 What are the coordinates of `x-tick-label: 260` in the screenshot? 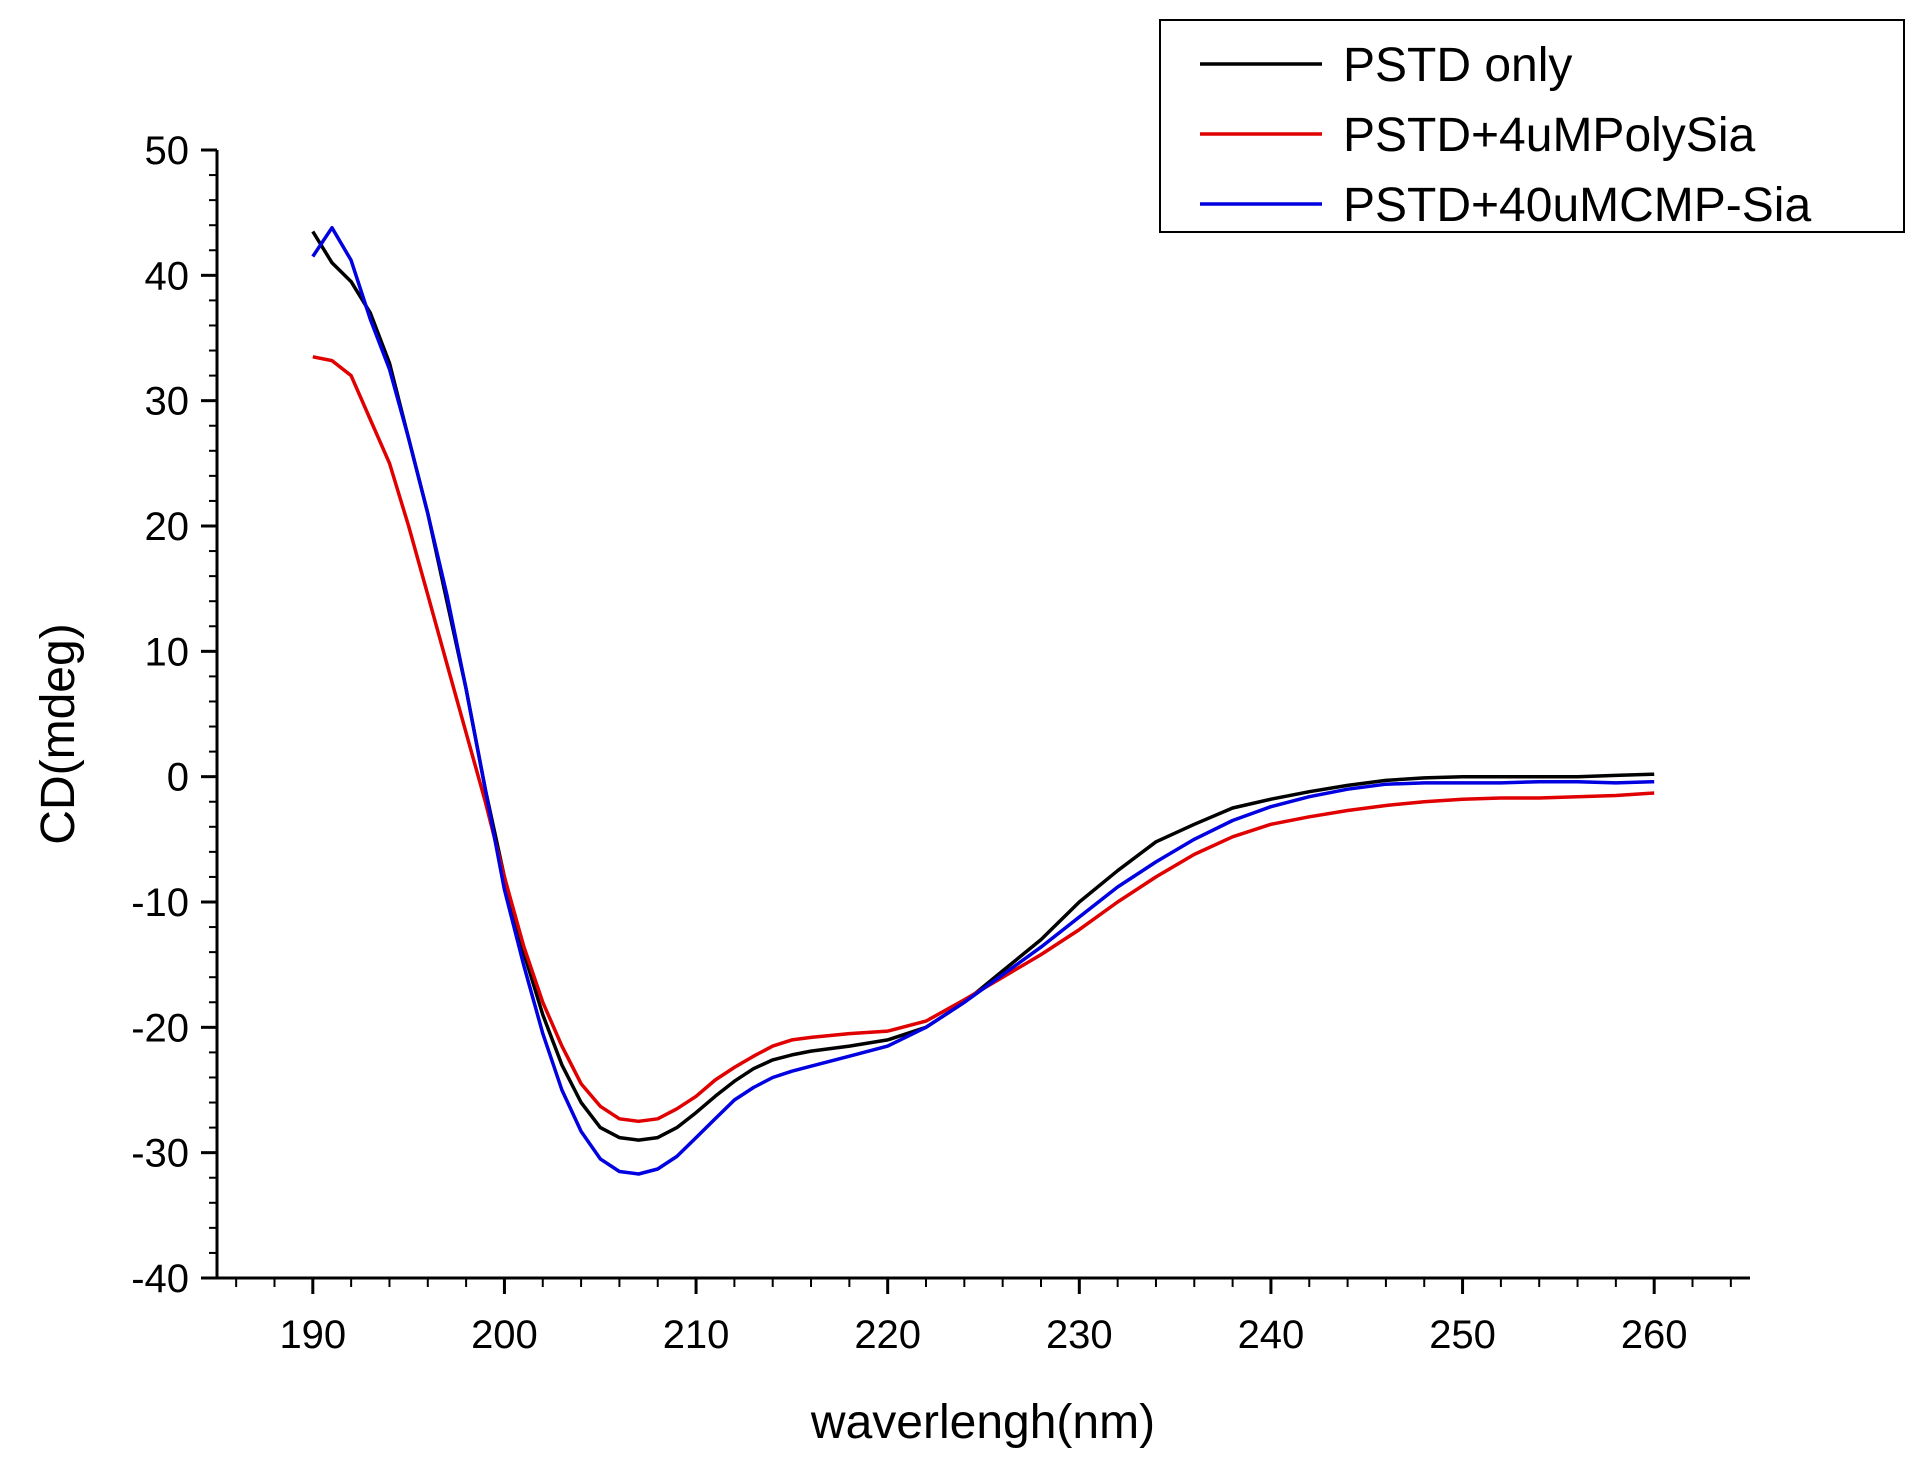 It's located at (1654, 1335).